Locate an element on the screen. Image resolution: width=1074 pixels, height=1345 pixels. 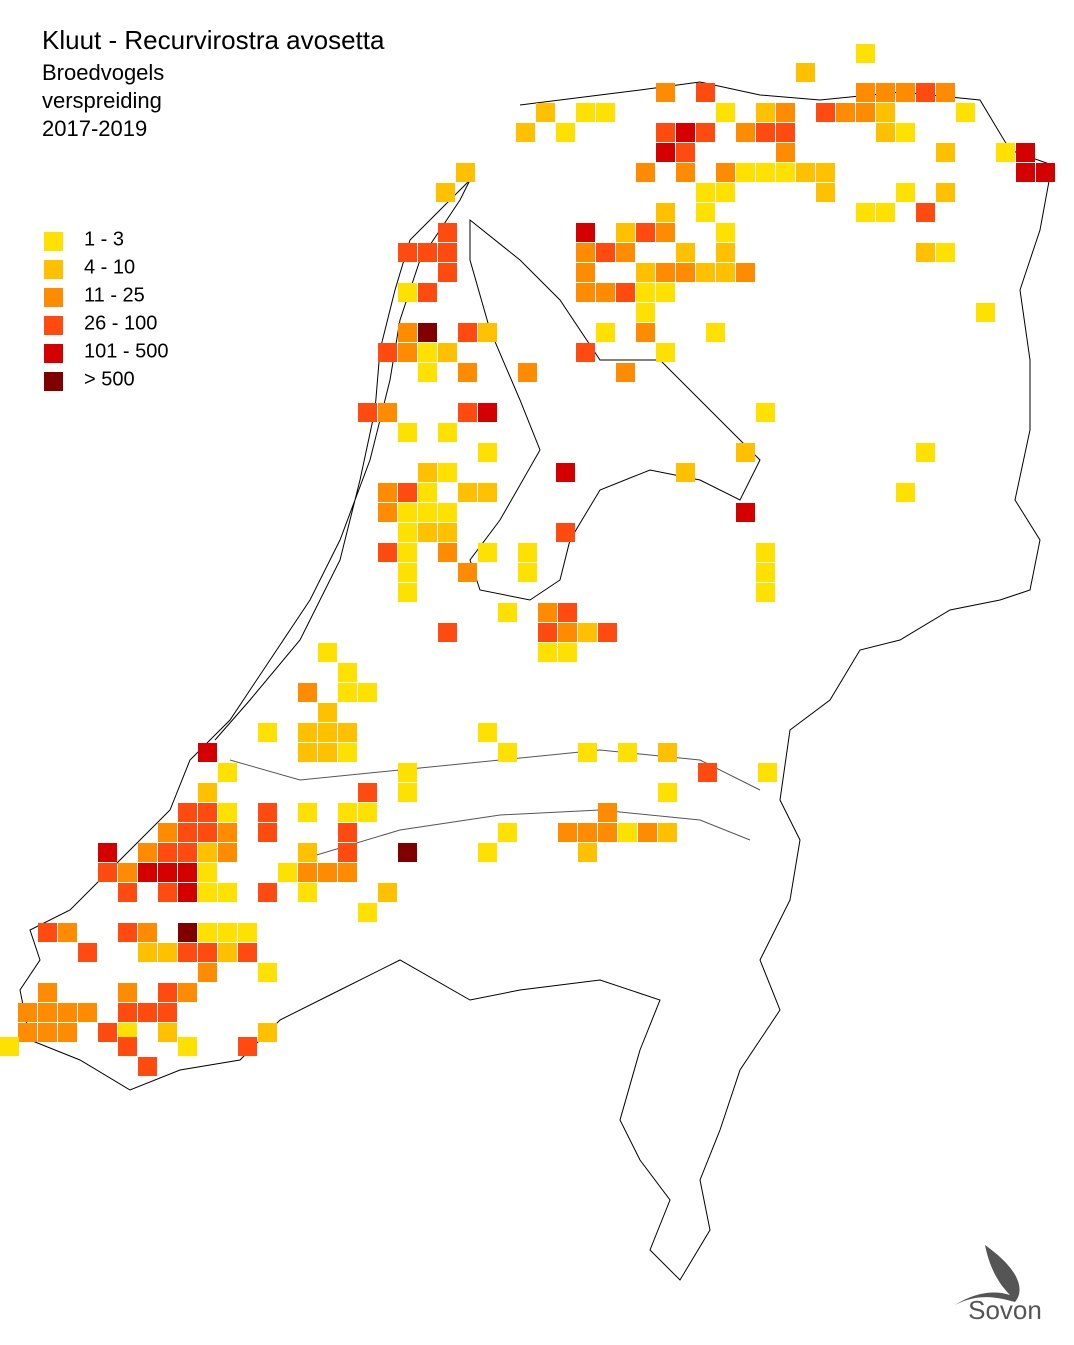
legend-label: 4 - 10 is located at coordinates (109, 267).